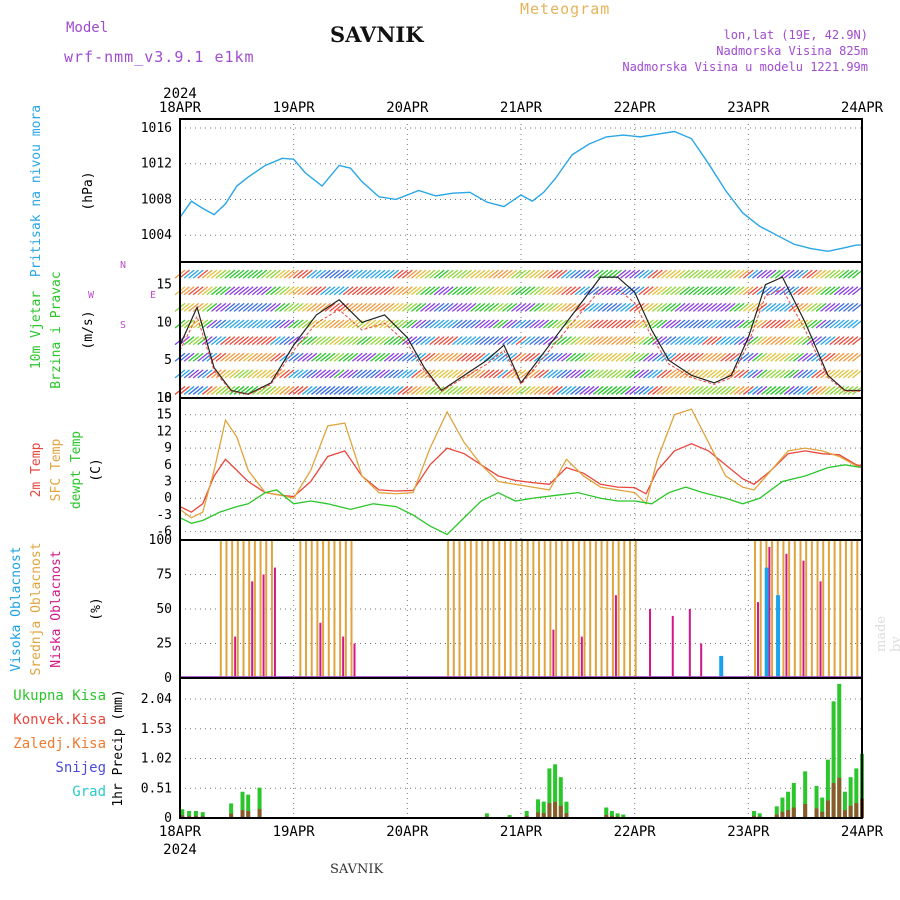 The image size is (900, 900). Describe the element at coordinates (518, 332) in the screenshot. I see `wind-arrows` at that location.